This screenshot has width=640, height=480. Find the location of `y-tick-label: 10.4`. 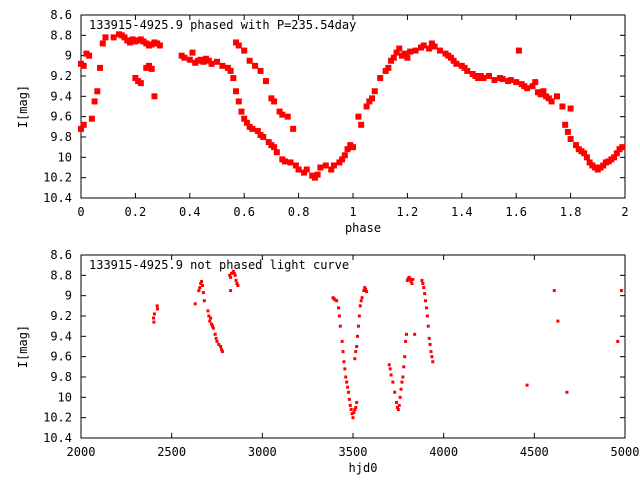

y-tick-label: 10.4 is located at coordinates (57, 198).